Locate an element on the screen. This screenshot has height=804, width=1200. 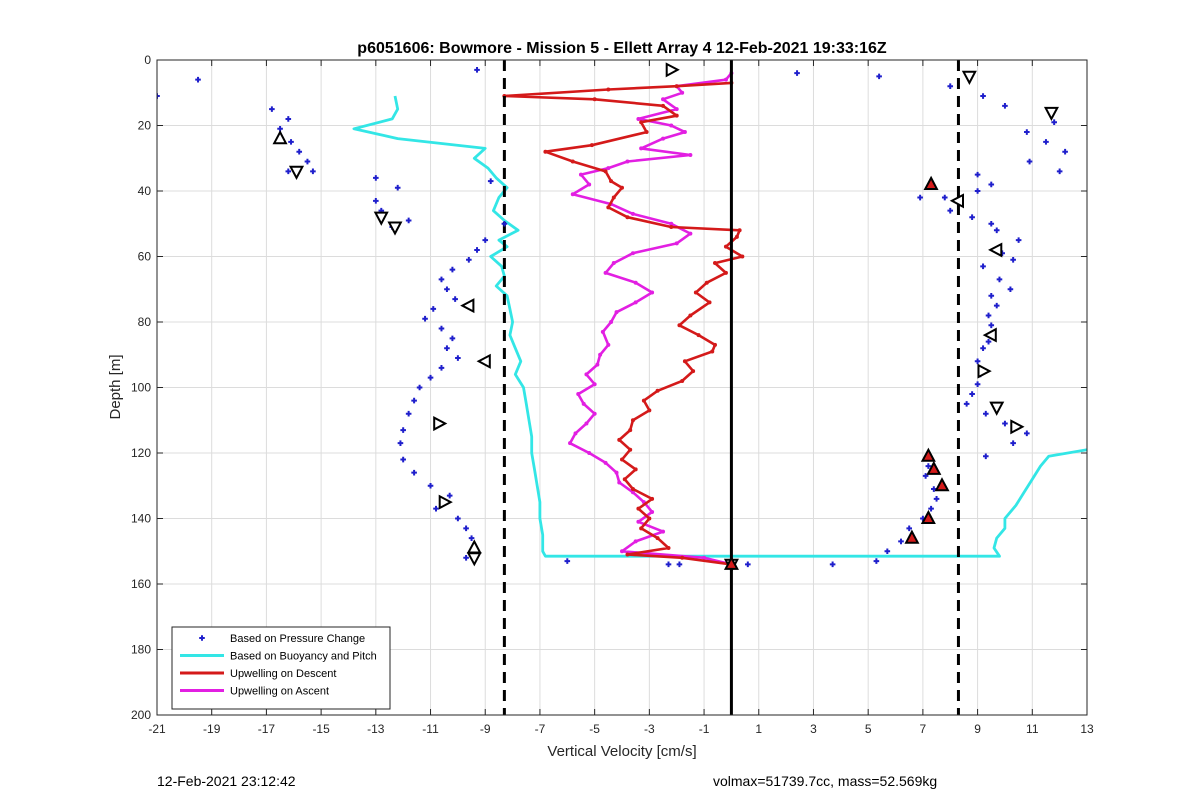
x-tick-label: 5 is located at coordinates (868, 729).